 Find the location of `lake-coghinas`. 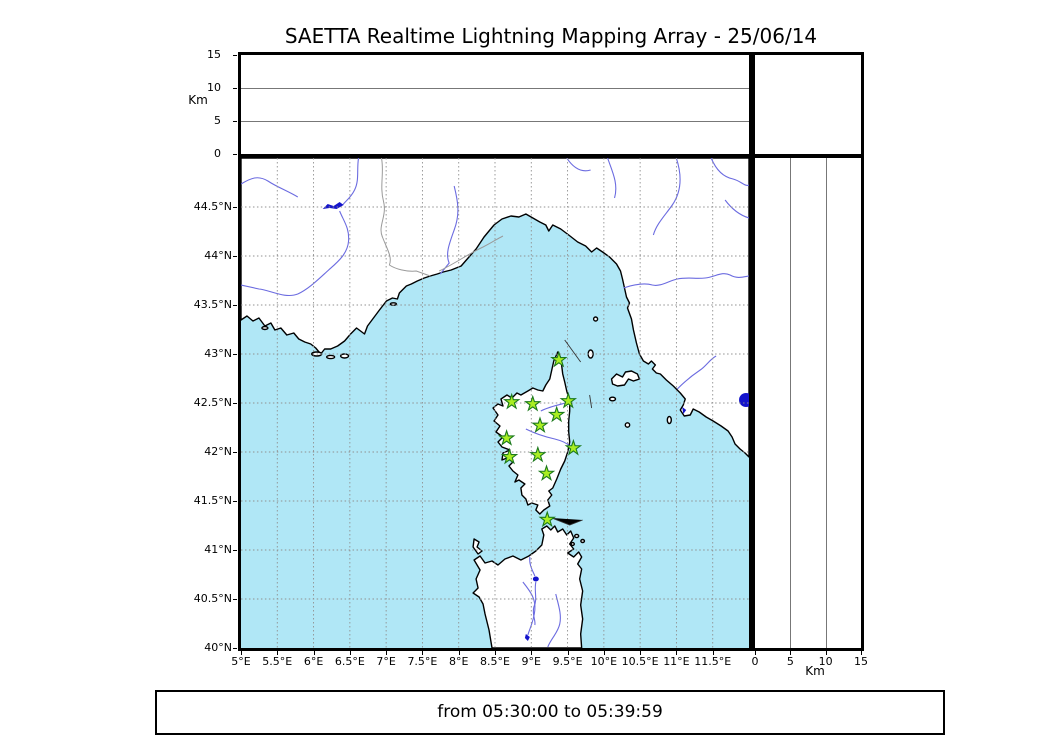

lake-coghinas is located at coordinates (535, 579).